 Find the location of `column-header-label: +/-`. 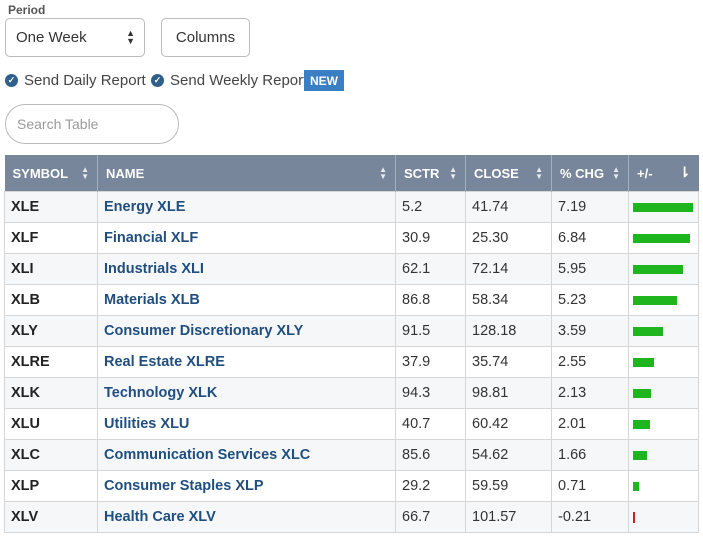

column-header-label: +/- is located at coordinates (645, 173).